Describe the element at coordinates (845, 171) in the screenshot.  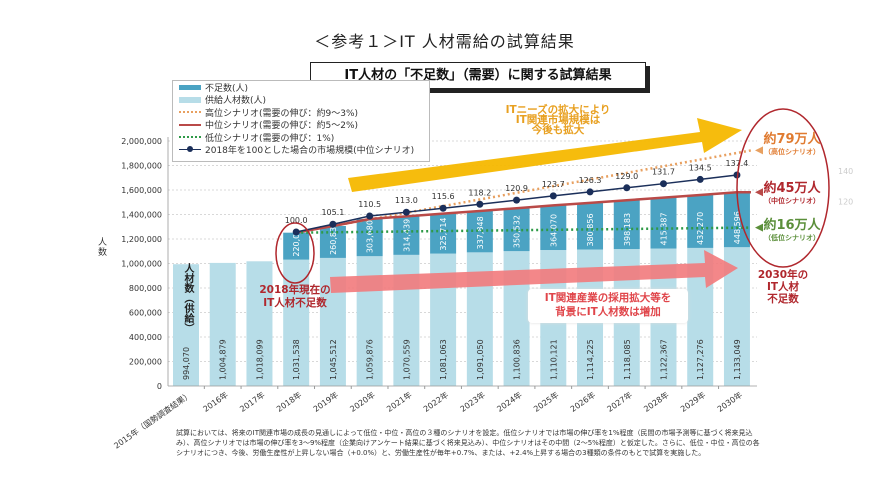
I see `secondary-tick-label: 140` at that location.